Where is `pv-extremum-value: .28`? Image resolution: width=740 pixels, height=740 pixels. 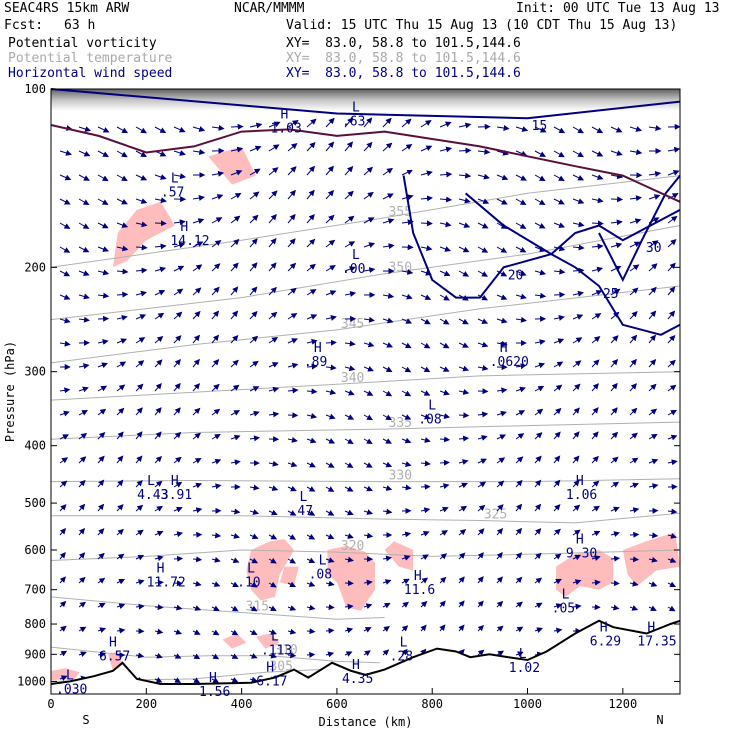 pv-extremum-value: .28 is located at coordinates (401, 657).